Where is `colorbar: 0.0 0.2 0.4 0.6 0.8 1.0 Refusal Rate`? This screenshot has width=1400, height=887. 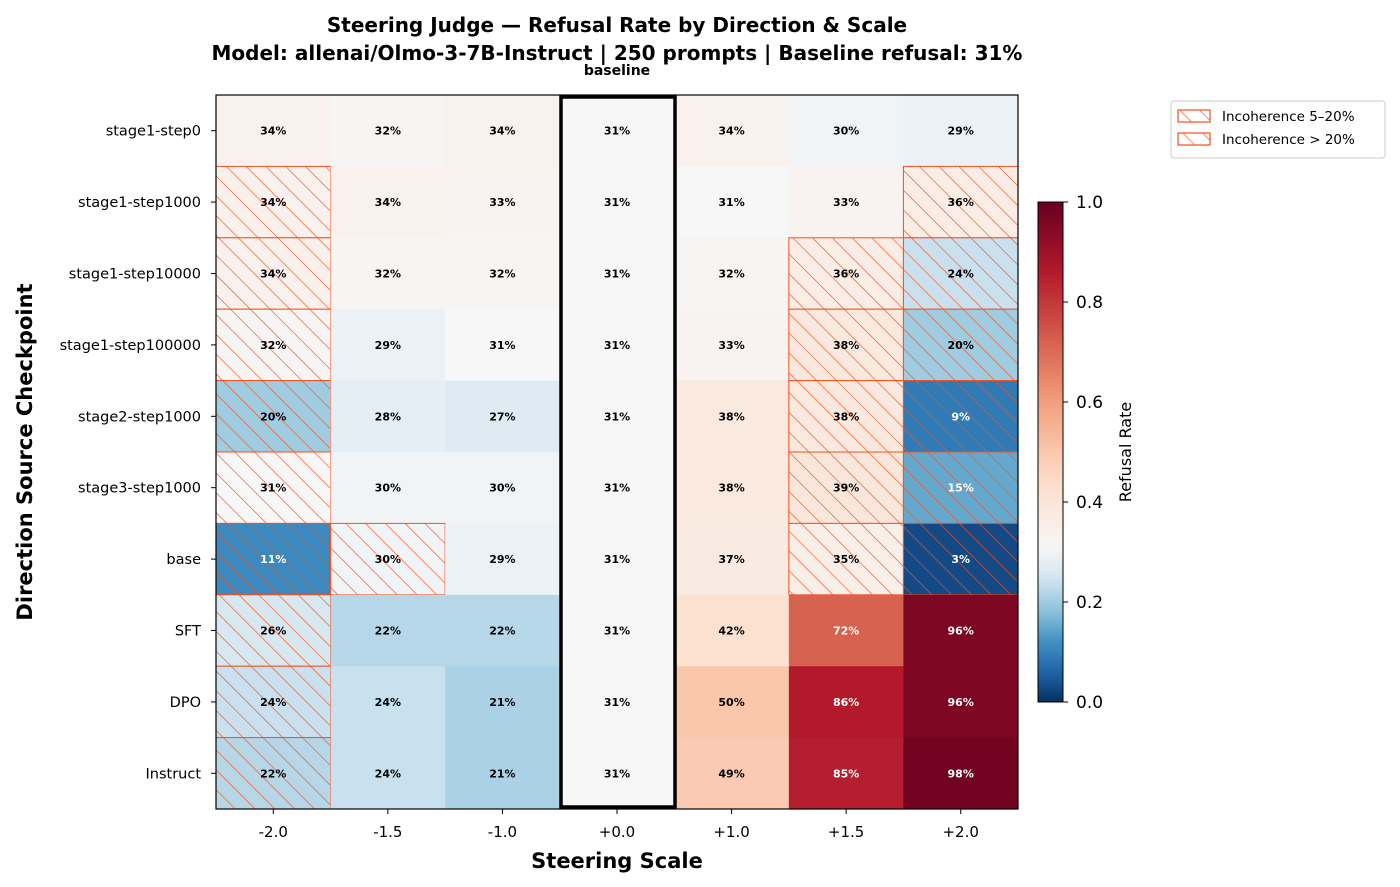
colorbar: 0.0 0.2 0.4 0.6 0.8 1.0 Refusal Rate is located at coordinates (1086, 453).